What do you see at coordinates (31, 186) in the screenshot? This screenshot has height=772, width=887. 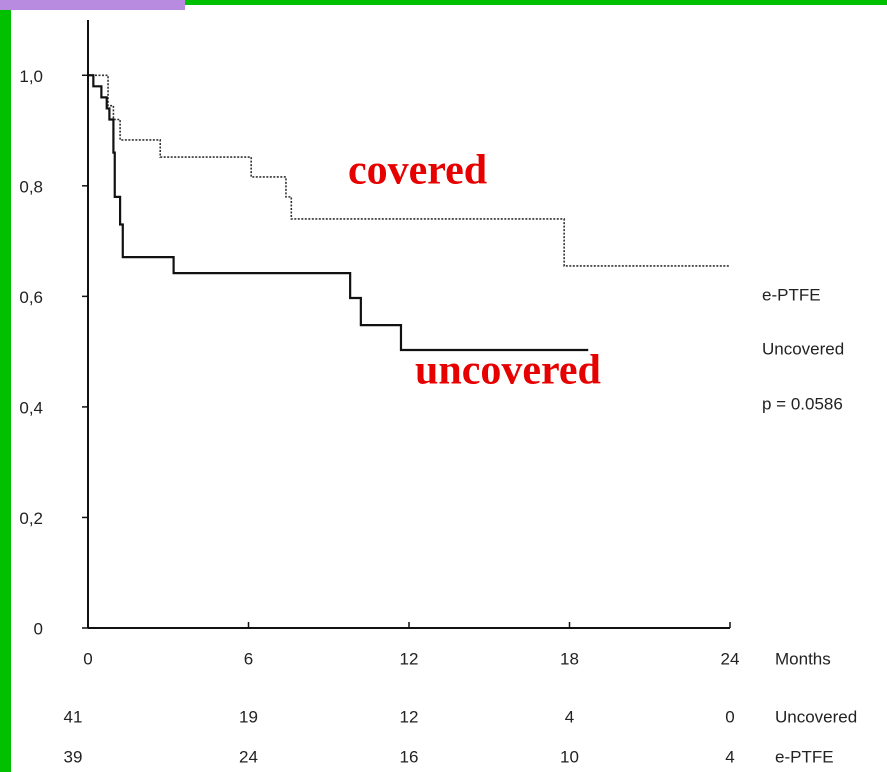 I see `y-tick-label: 0,8` at bounding box center [31, 186].